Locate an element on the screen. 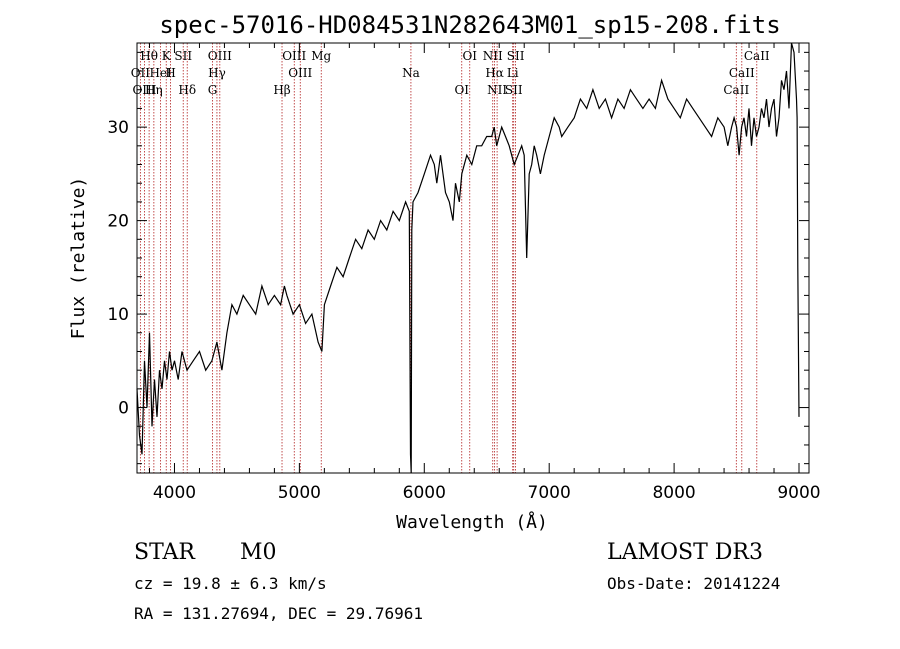 This screenshot has height=649, width=900. spectral-line-label: Hη is located at coordinates (154, 90).